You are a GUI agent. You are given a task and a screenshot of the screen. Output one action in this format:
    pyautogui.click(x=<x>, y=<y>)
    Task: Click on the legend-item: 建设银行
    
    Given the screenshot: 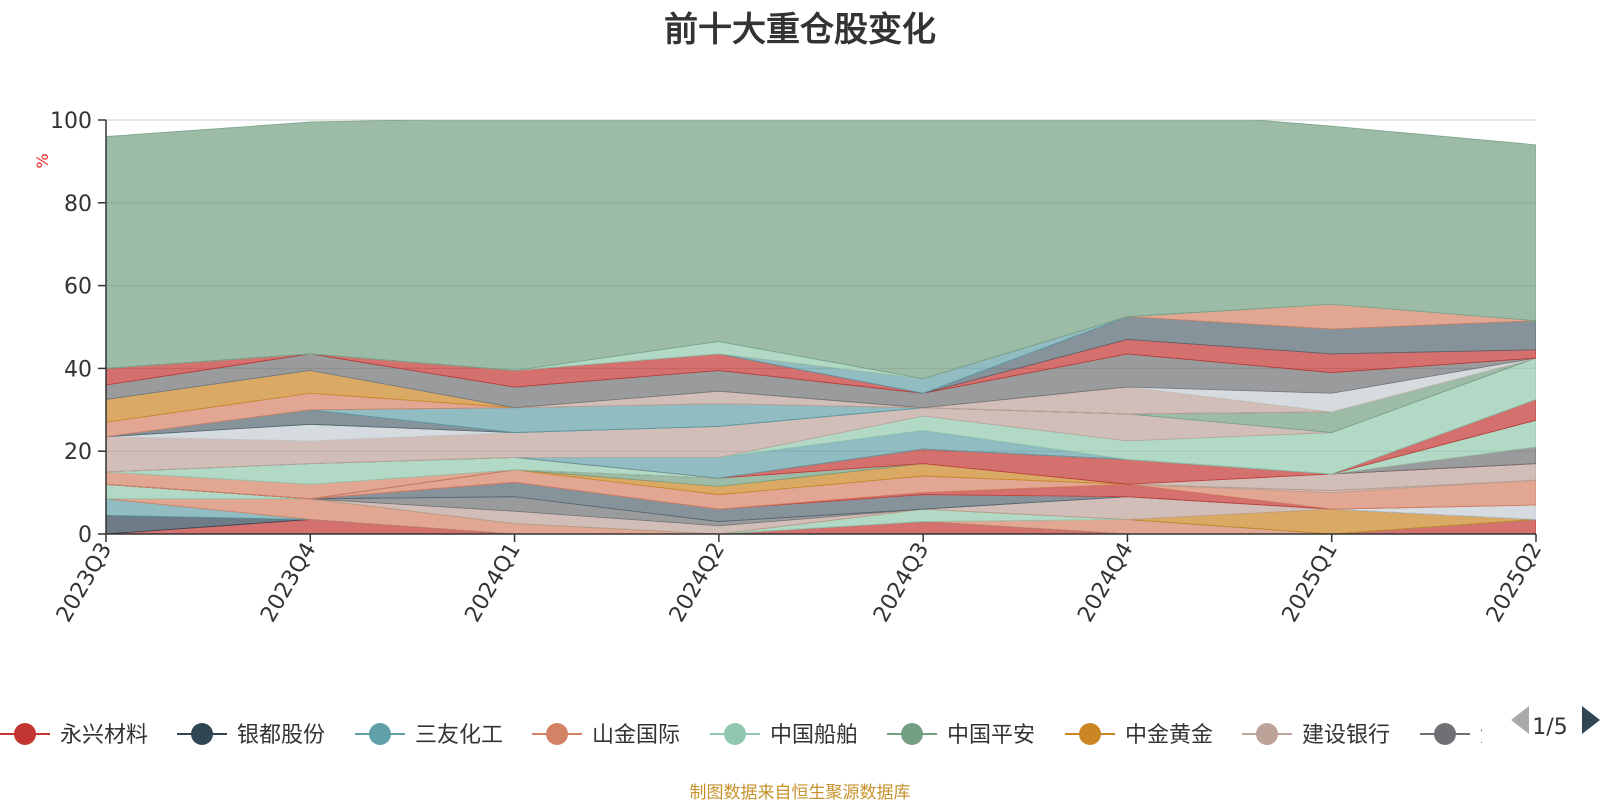 What is the action you would take?
    pyautogui.click(x=1316, y=735)
    